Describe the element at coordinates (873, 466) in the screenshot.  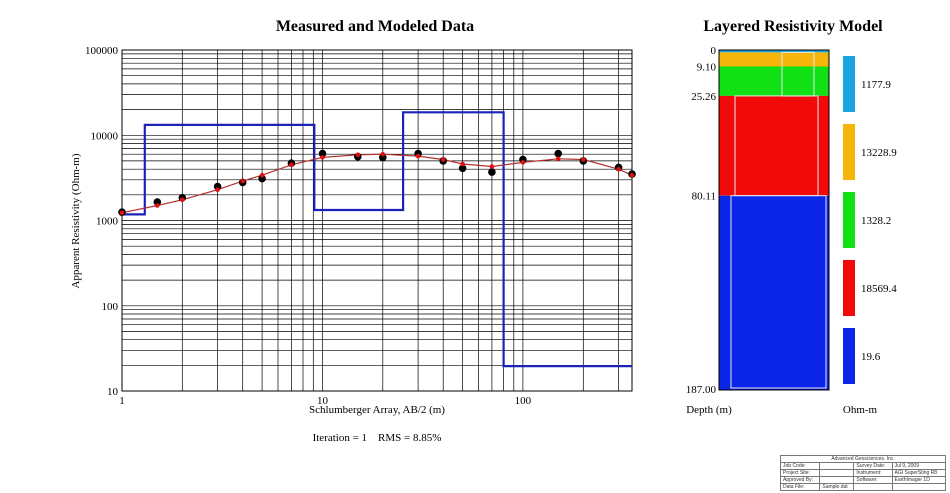
I see `info-cell: Survey Date:` at that location.